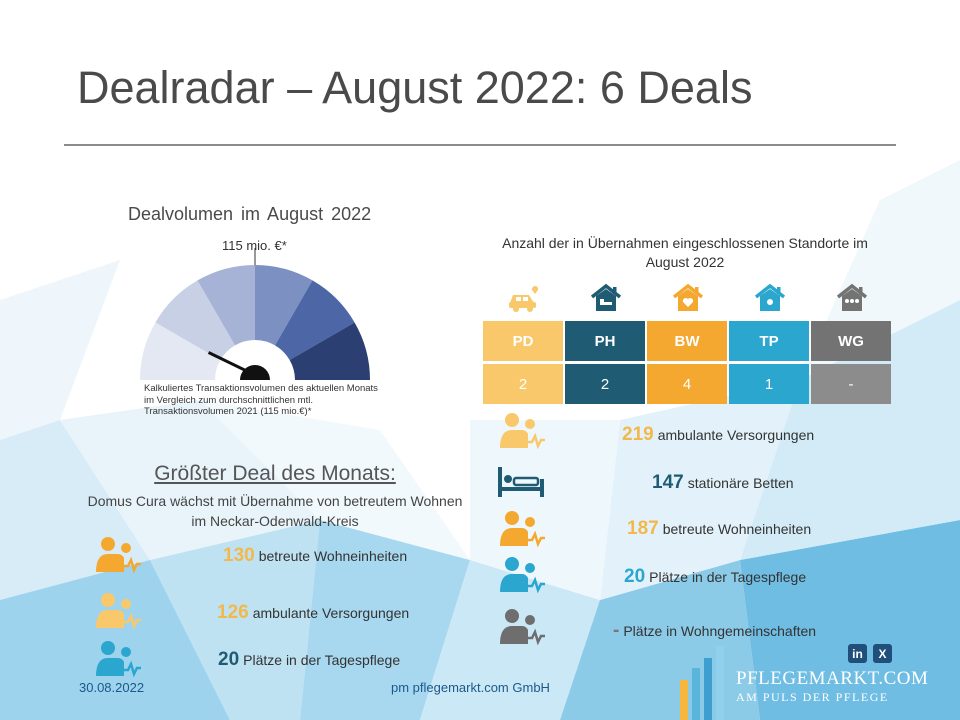 Image resolution: width=960 pixels, height=720 pixels. I want to click on gauge-segments, so click(255, 322).